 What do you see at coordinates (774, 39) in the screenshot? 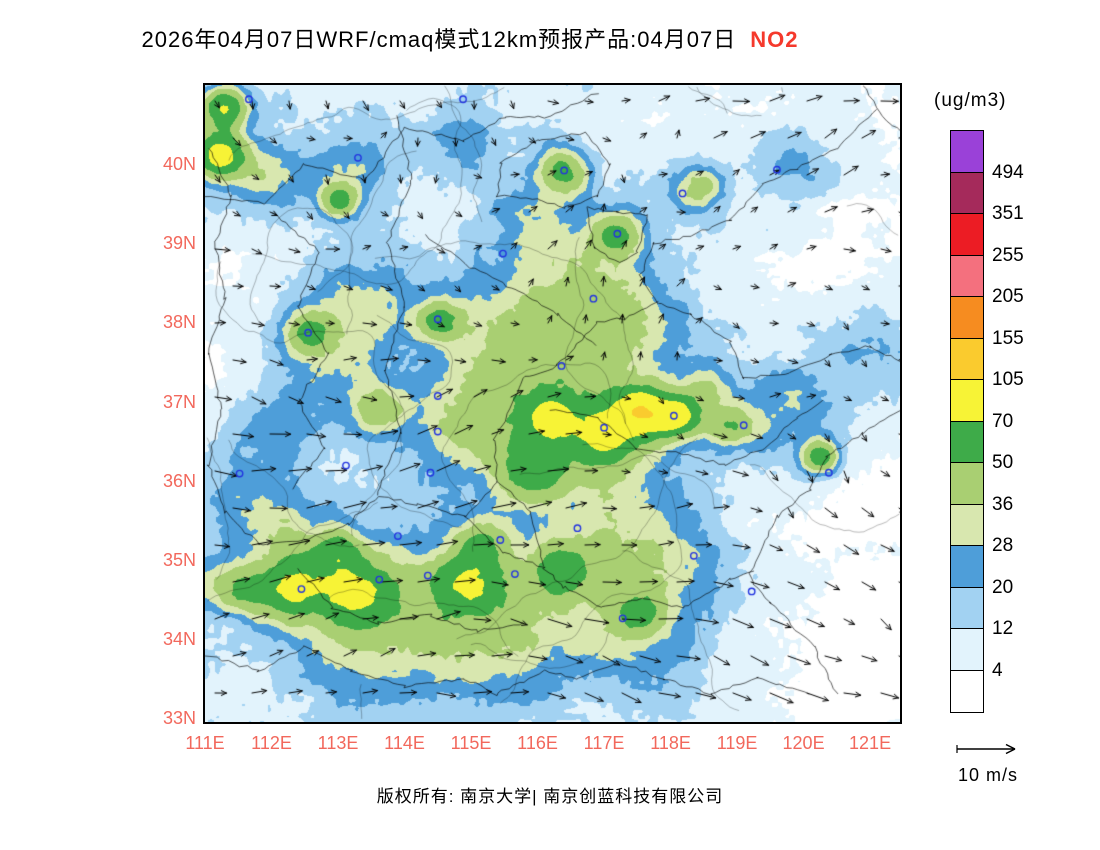
I see `title-species: NO2` at bounding box center [774, 39].